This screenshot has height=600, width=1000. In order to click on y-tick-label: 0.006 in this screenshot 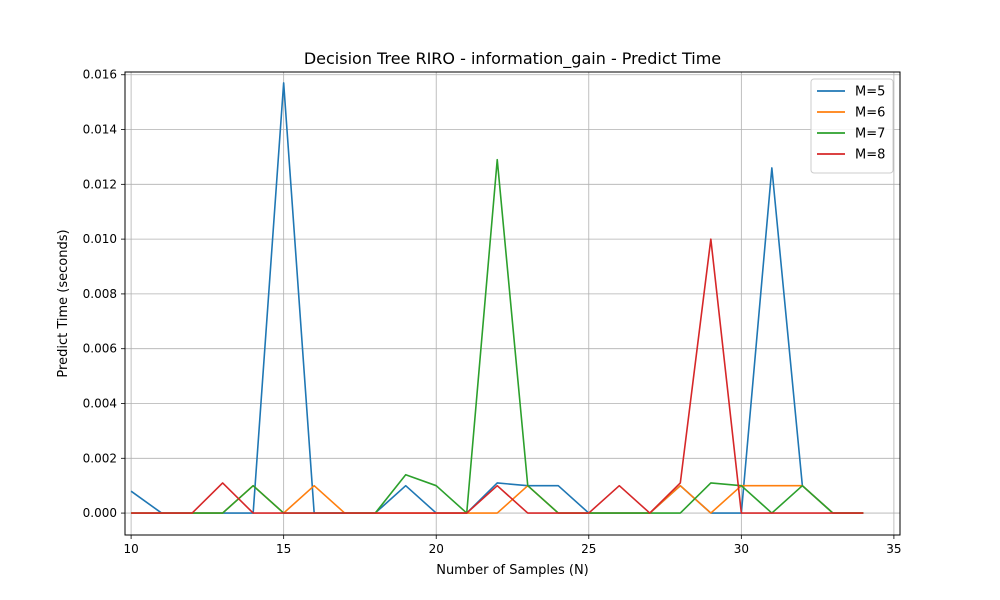, I will do `click(100, 349)`.